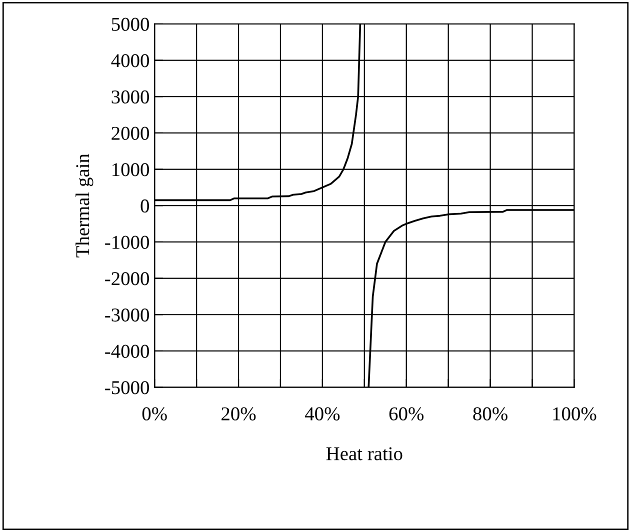 This screenshot has height=532, width=631. Describe the element at coordinates (130, 169) in the screenshot. I see `y-tick-label: 1000` at that location.